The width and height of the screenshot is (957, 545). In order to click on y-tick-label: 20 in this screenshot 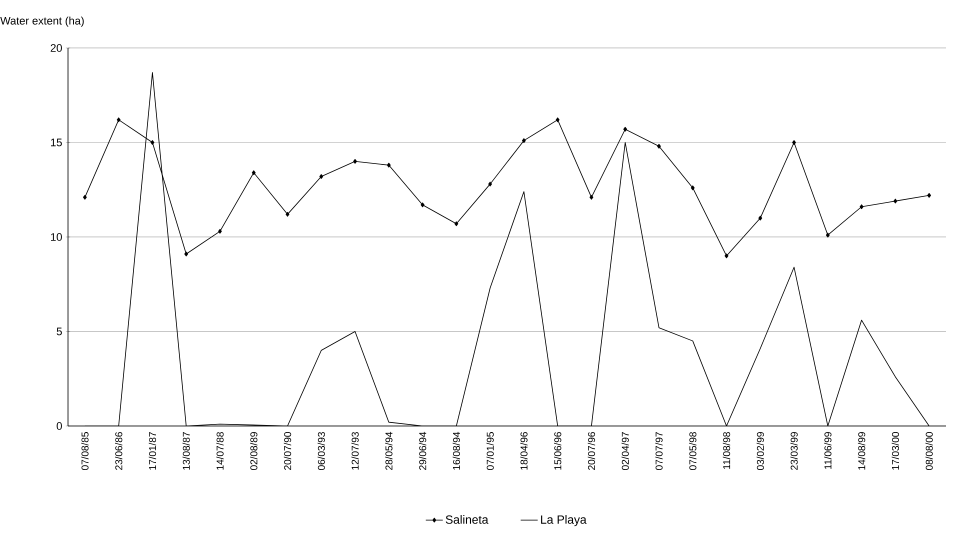, I will do `click(56, 48)`.